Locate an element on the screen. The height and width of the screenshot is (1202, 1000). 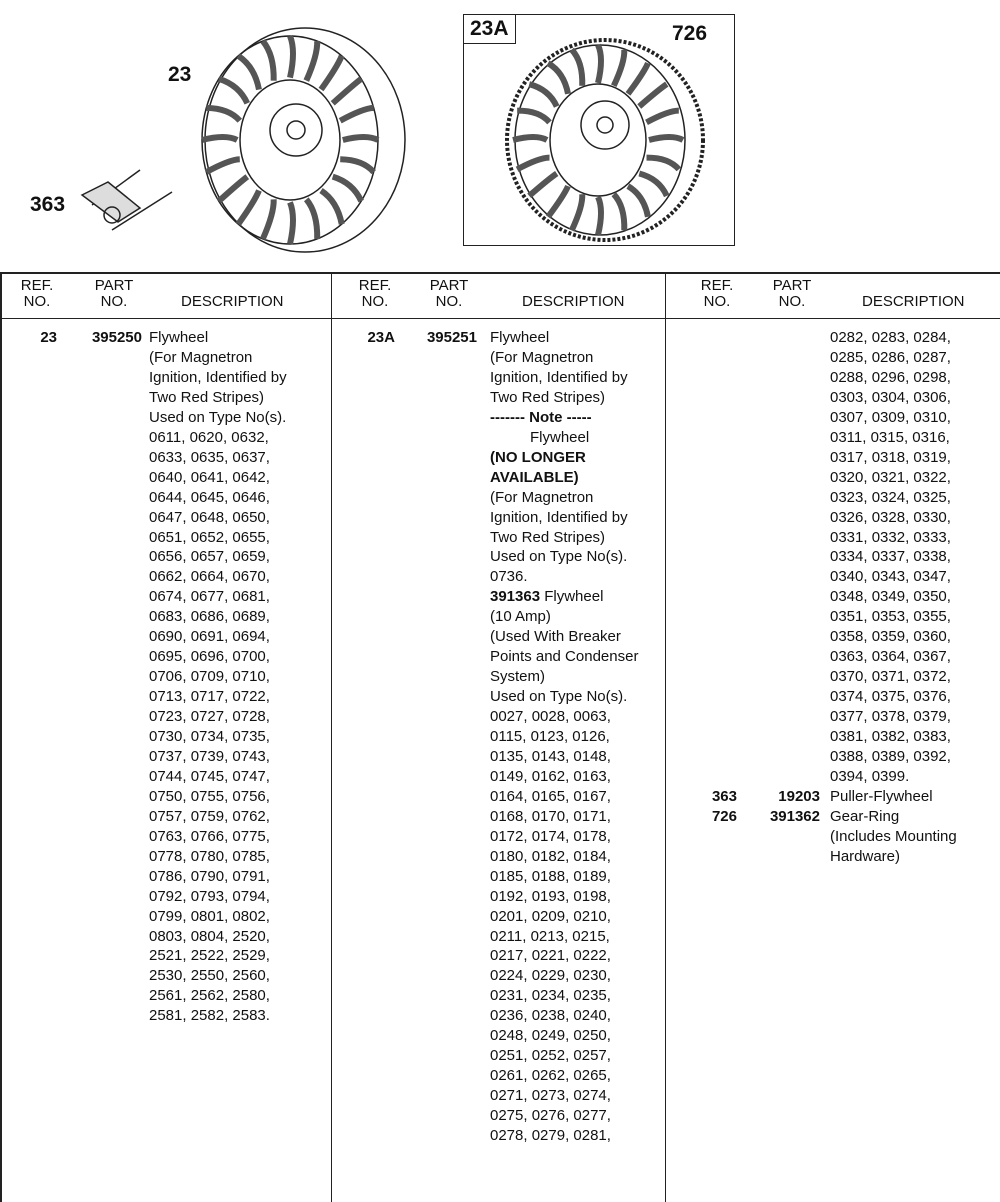
alt-part-description: Flywheel is located at coordinates (572, 597).